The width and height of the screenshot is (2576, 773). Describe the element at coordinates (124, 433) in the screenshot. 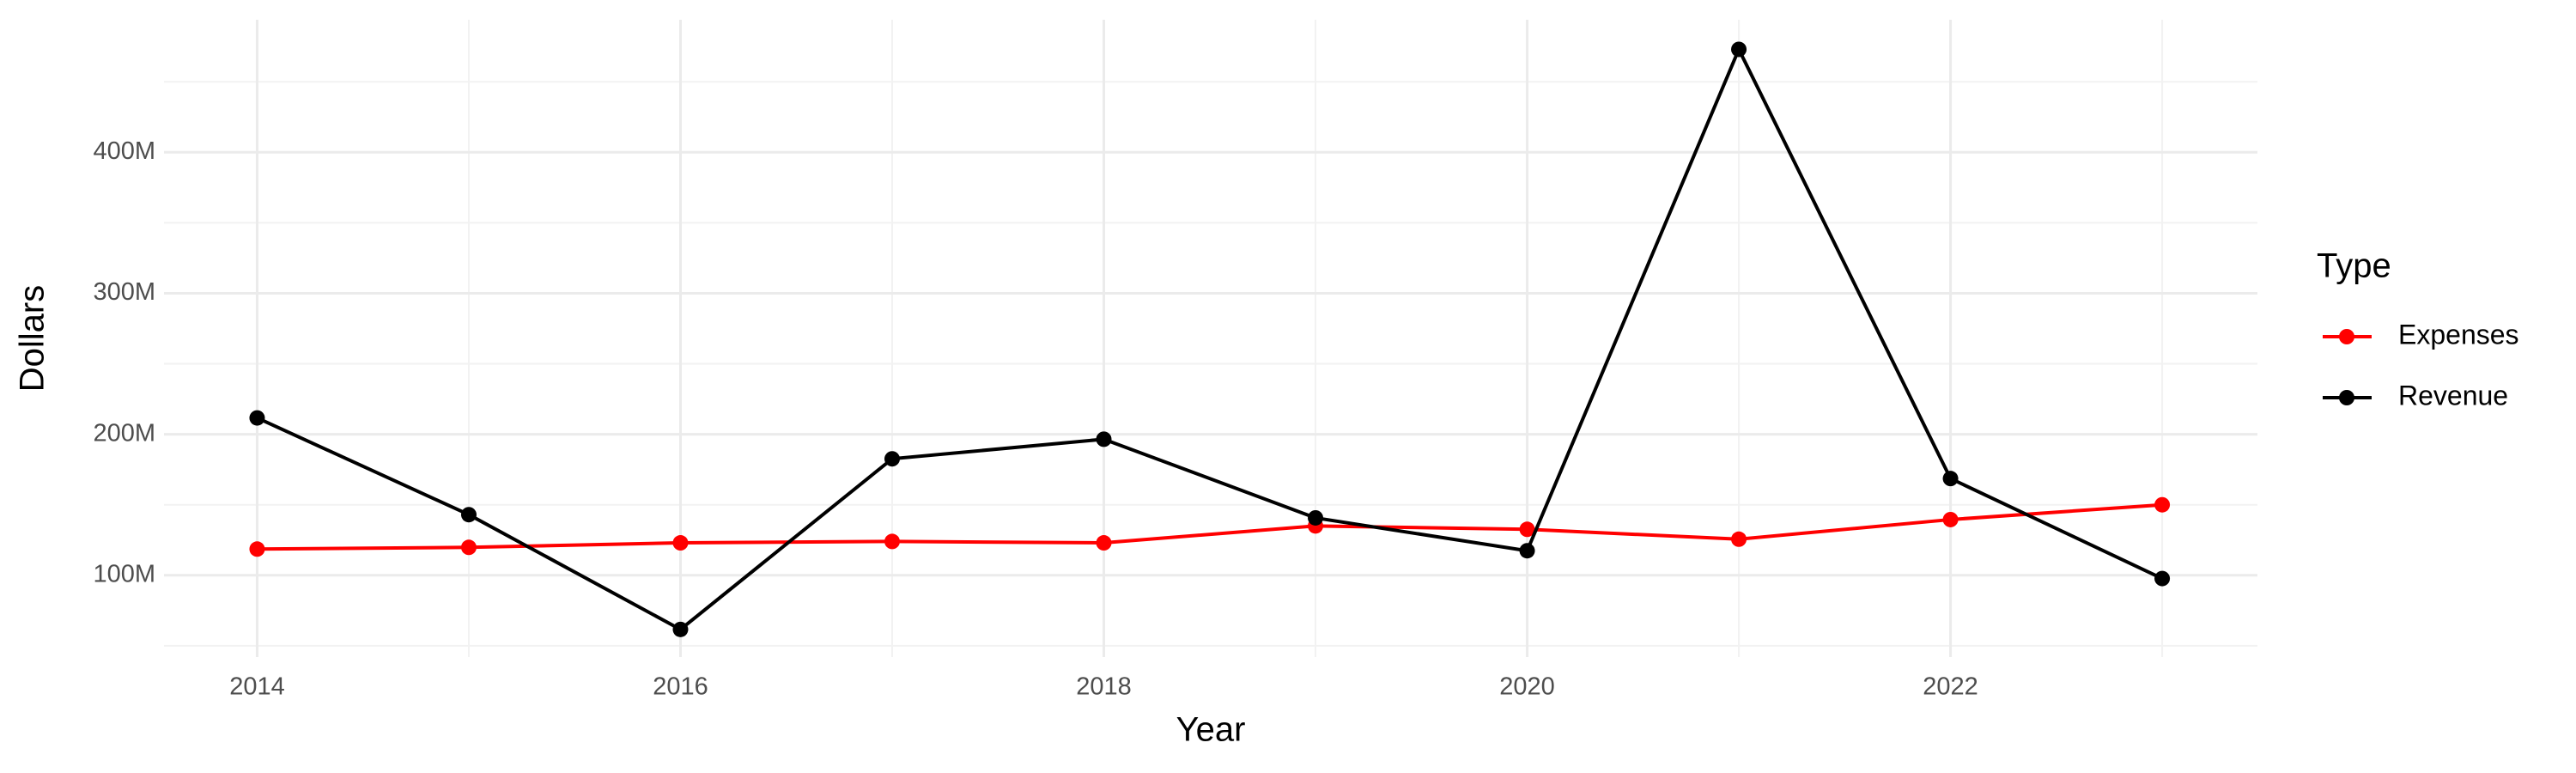

I see `y-tick-label: 200M` at that location.